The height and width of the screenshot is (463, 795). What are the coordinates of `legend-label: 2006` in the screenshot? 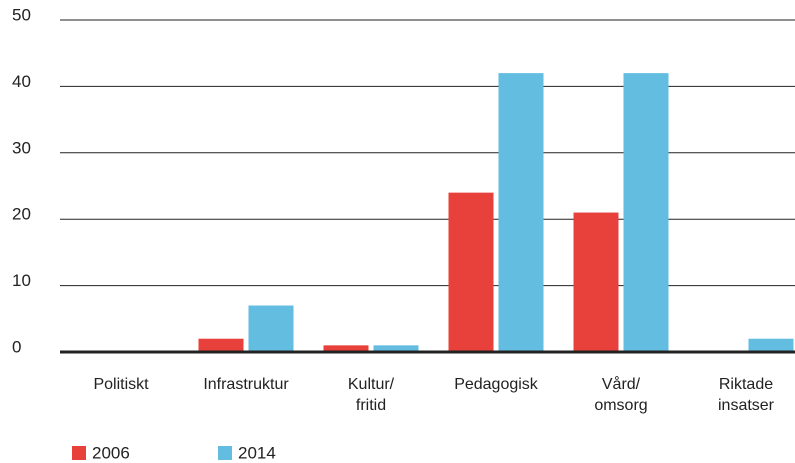 It's located at (111, 452).